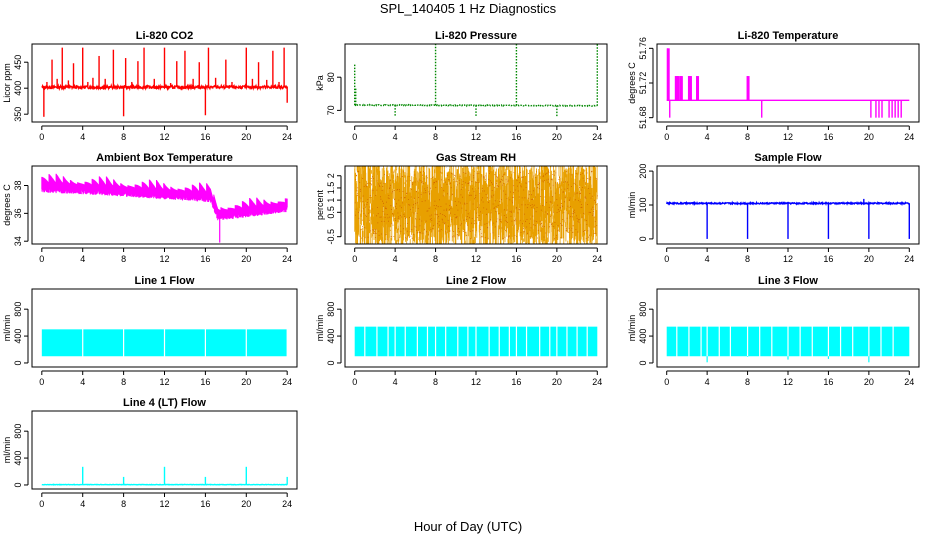 Image resolution: width=936 pixels, height=540 pixels. I want to click on rh-series, so click(476, 205).